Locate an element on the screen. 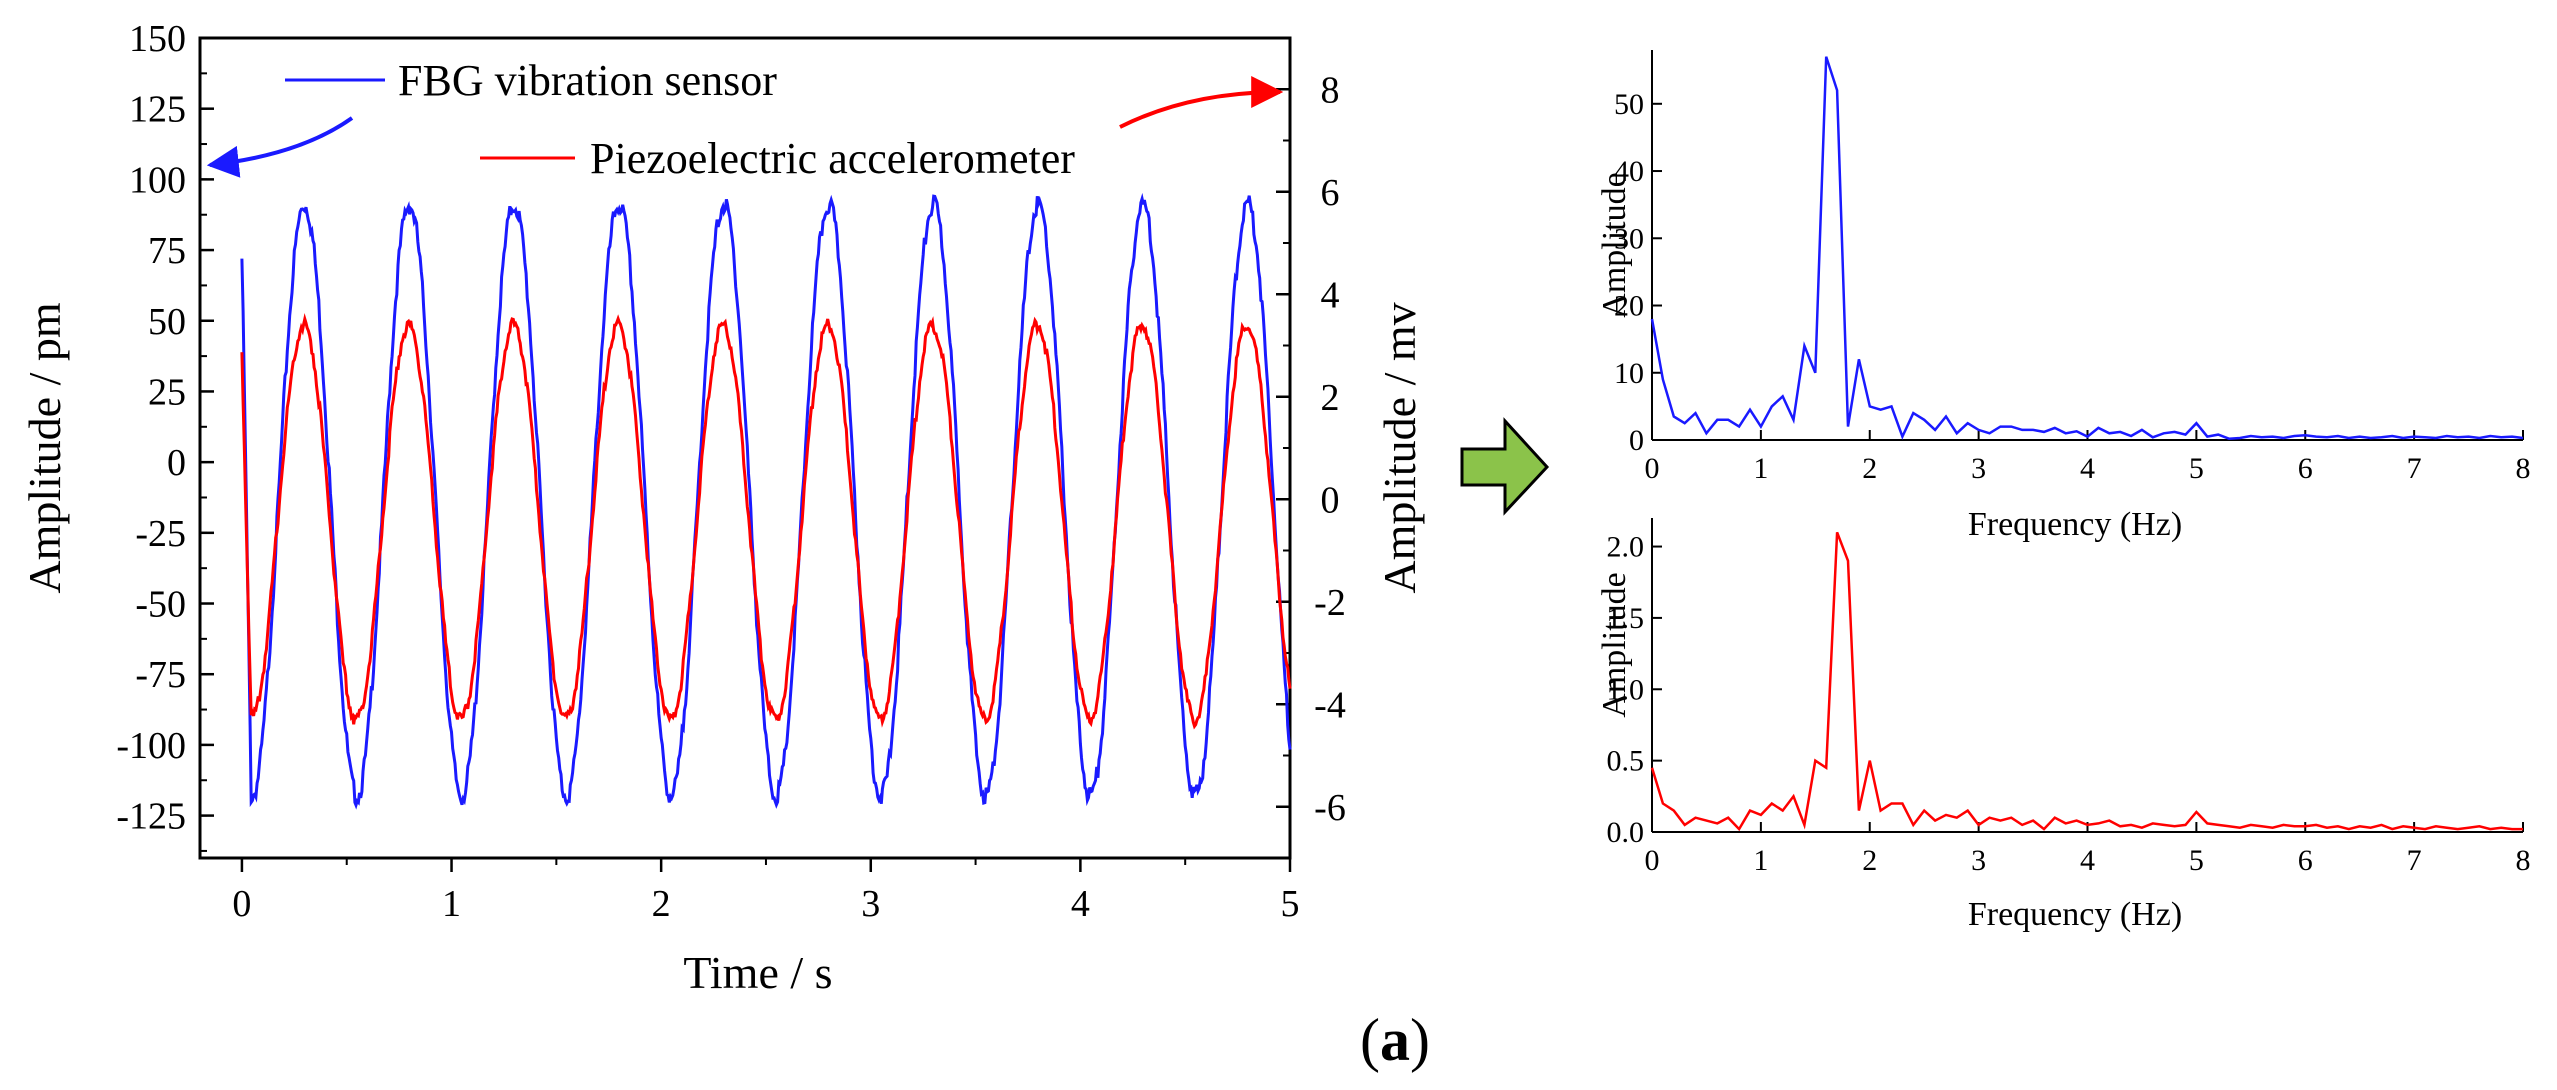 This screenshot has height=1090, width=2557. time-left-tick-label: 75 is located at coordinates (167, 251).